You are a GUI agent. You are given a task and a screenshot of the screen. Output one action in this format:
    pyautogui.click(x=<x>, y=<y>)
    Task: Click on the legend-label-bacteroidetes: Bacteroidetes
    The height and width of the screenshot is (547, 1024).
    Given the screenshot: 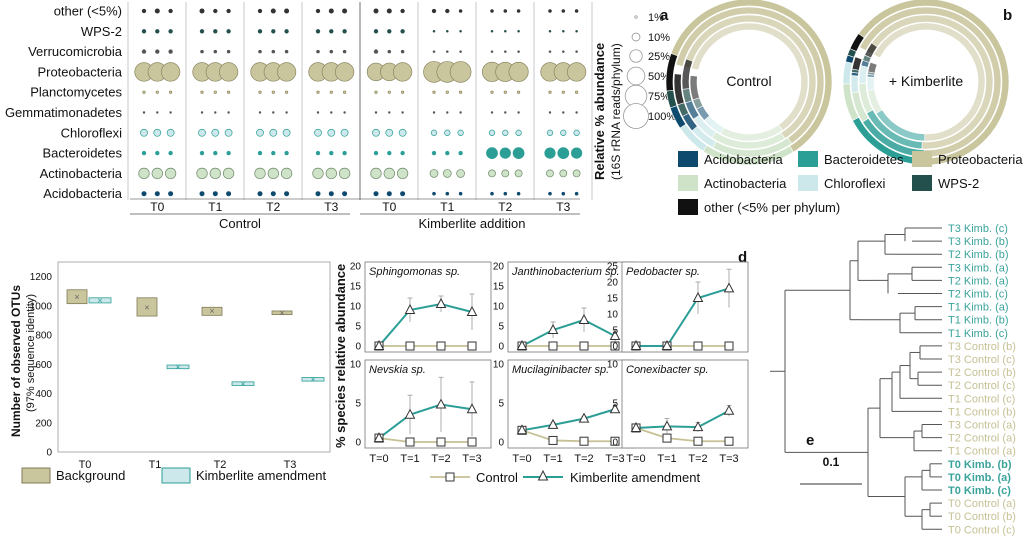 What is the action you would take?
    pyautogui.click(x=864, y=159)
    